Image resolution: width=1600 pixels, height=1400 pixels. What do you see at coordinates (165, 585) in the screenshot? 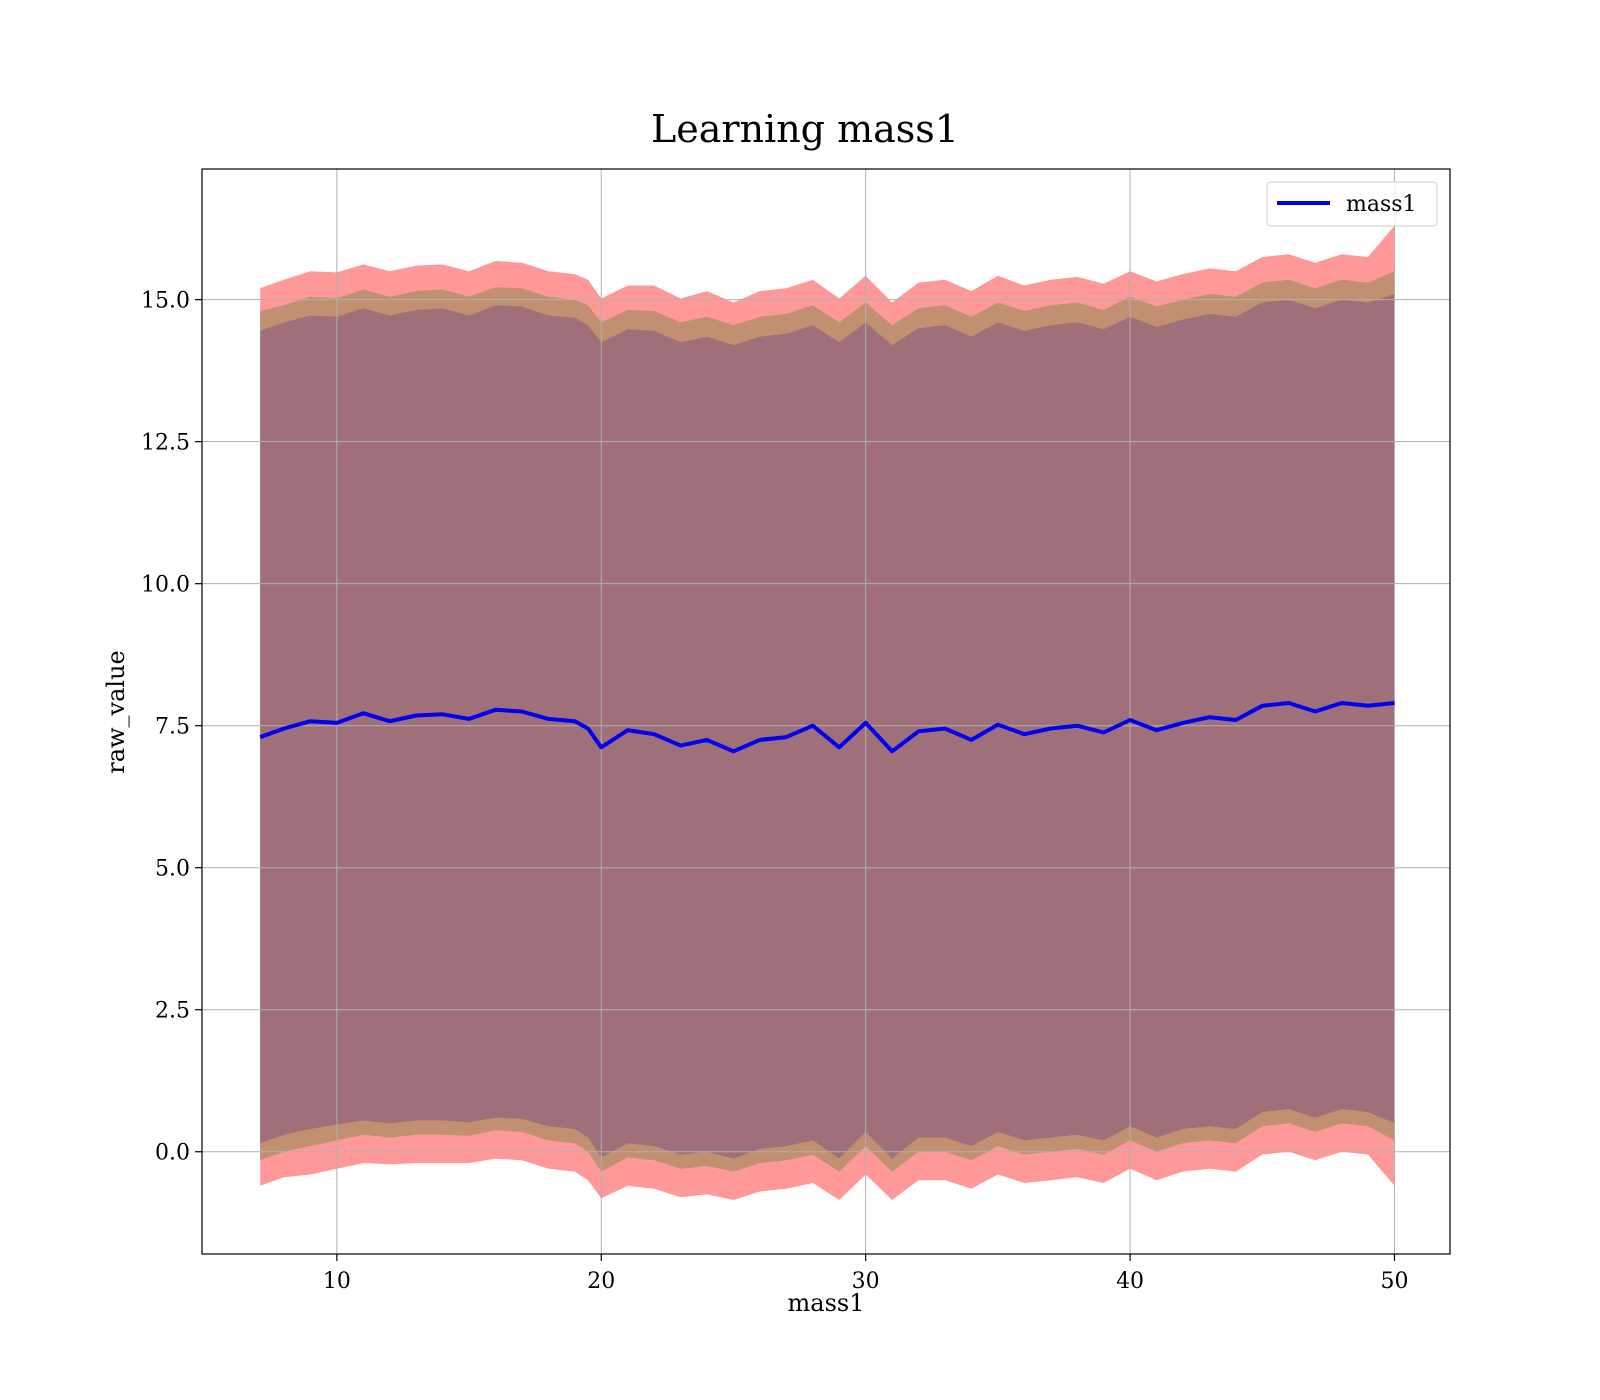
I see `y-tick-label: 10.0` at bounding box center [165, 585].